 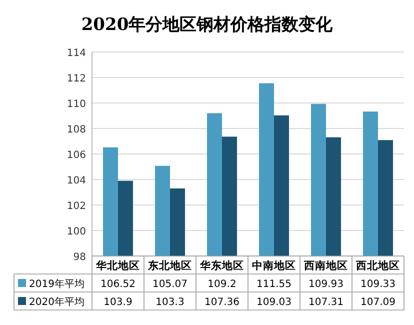 What do you see at coordinates (76, 206) in the screenshot?
I see `y-tick-label: 102` at bounding box center [76, 206].